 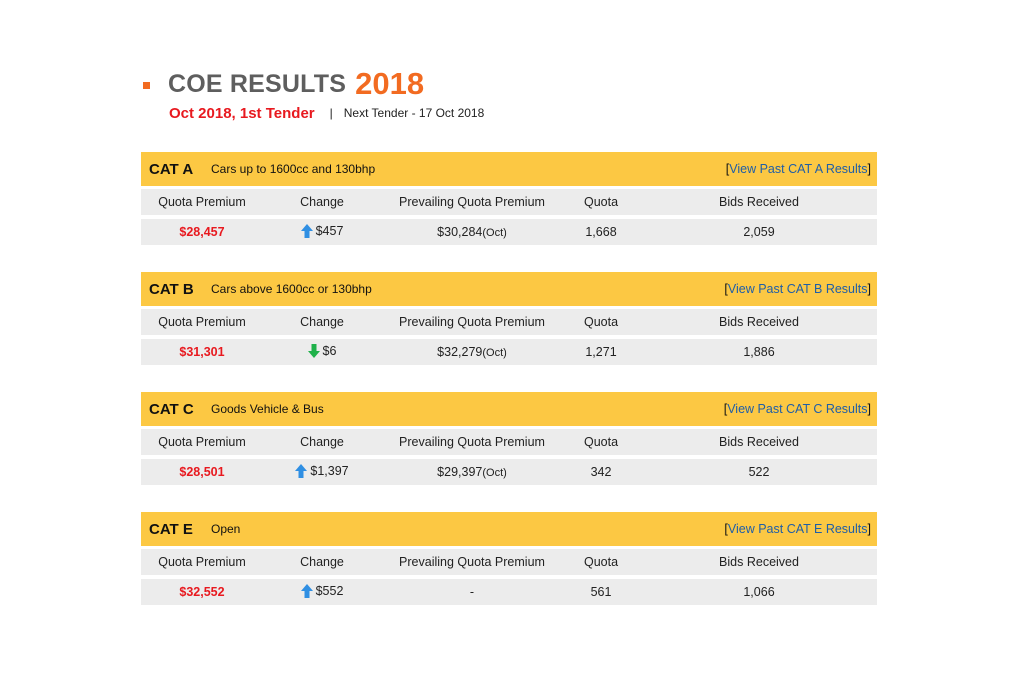 I want to click on quota-premium-value: $28,501, so click(x=202, y=472).